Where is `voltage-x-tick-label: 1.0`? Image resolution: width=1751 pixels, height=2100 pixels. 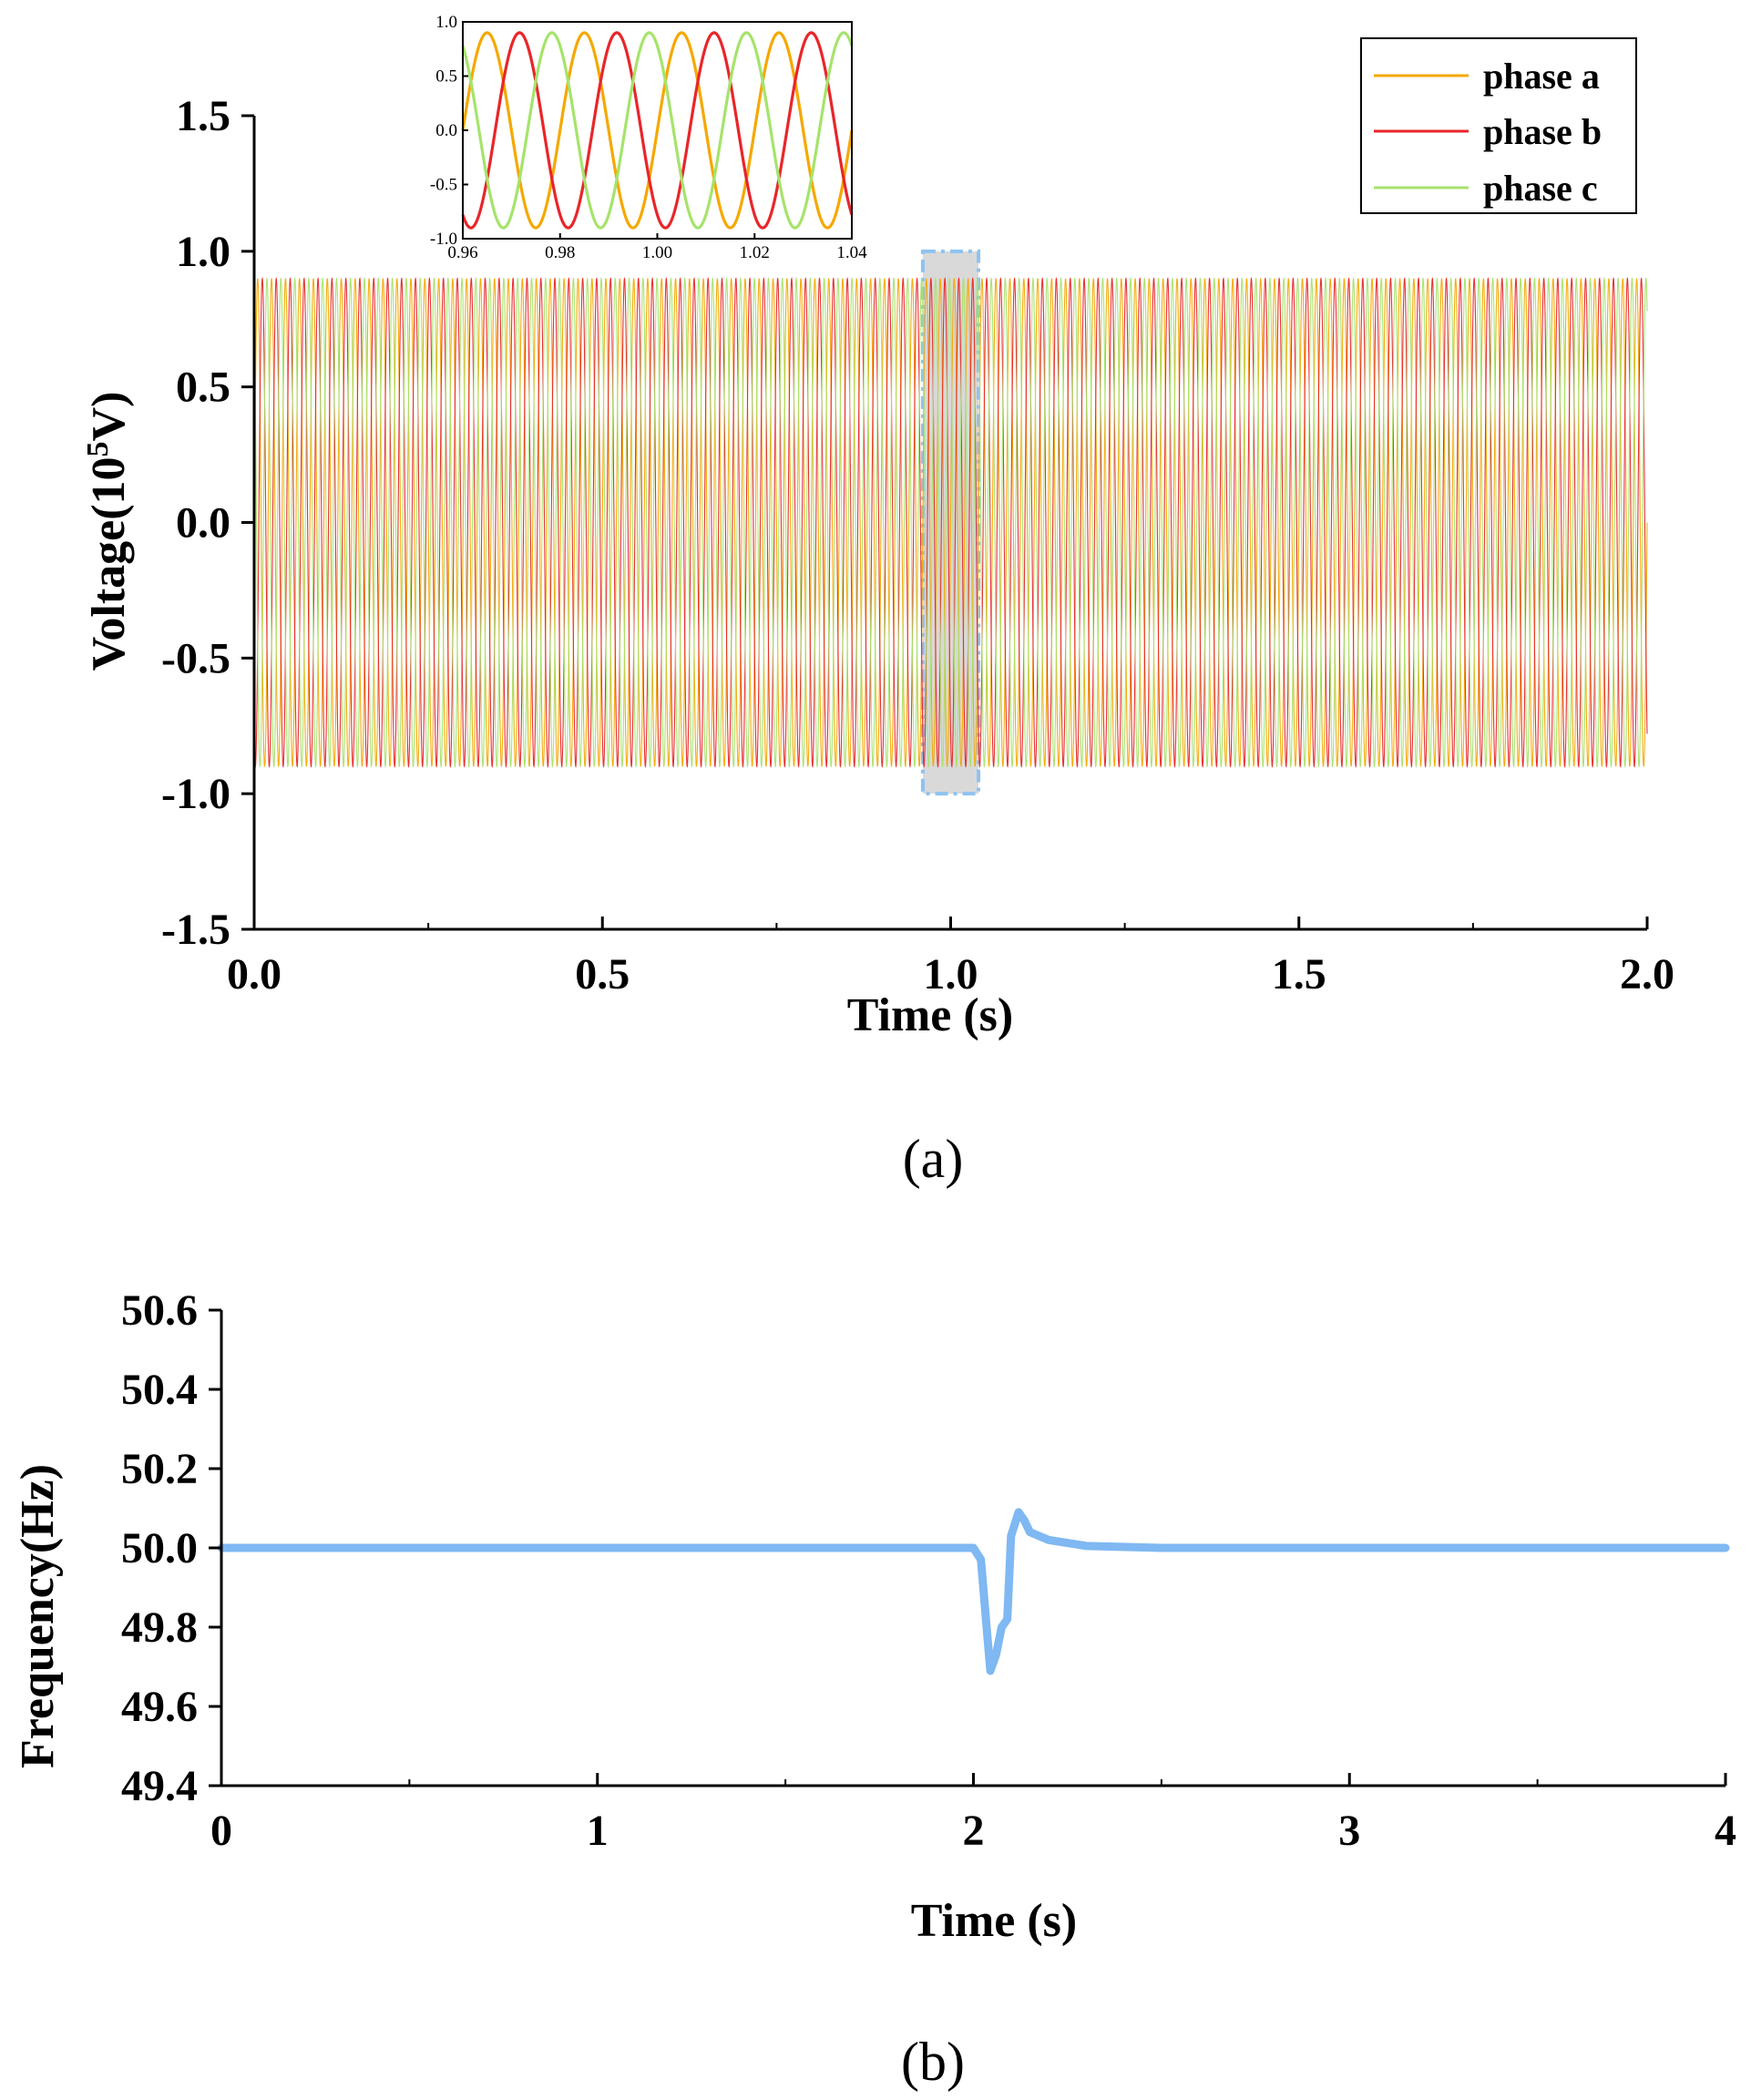 voltage-x-tick-label: 1.0 is located at coordinates (951, 975).